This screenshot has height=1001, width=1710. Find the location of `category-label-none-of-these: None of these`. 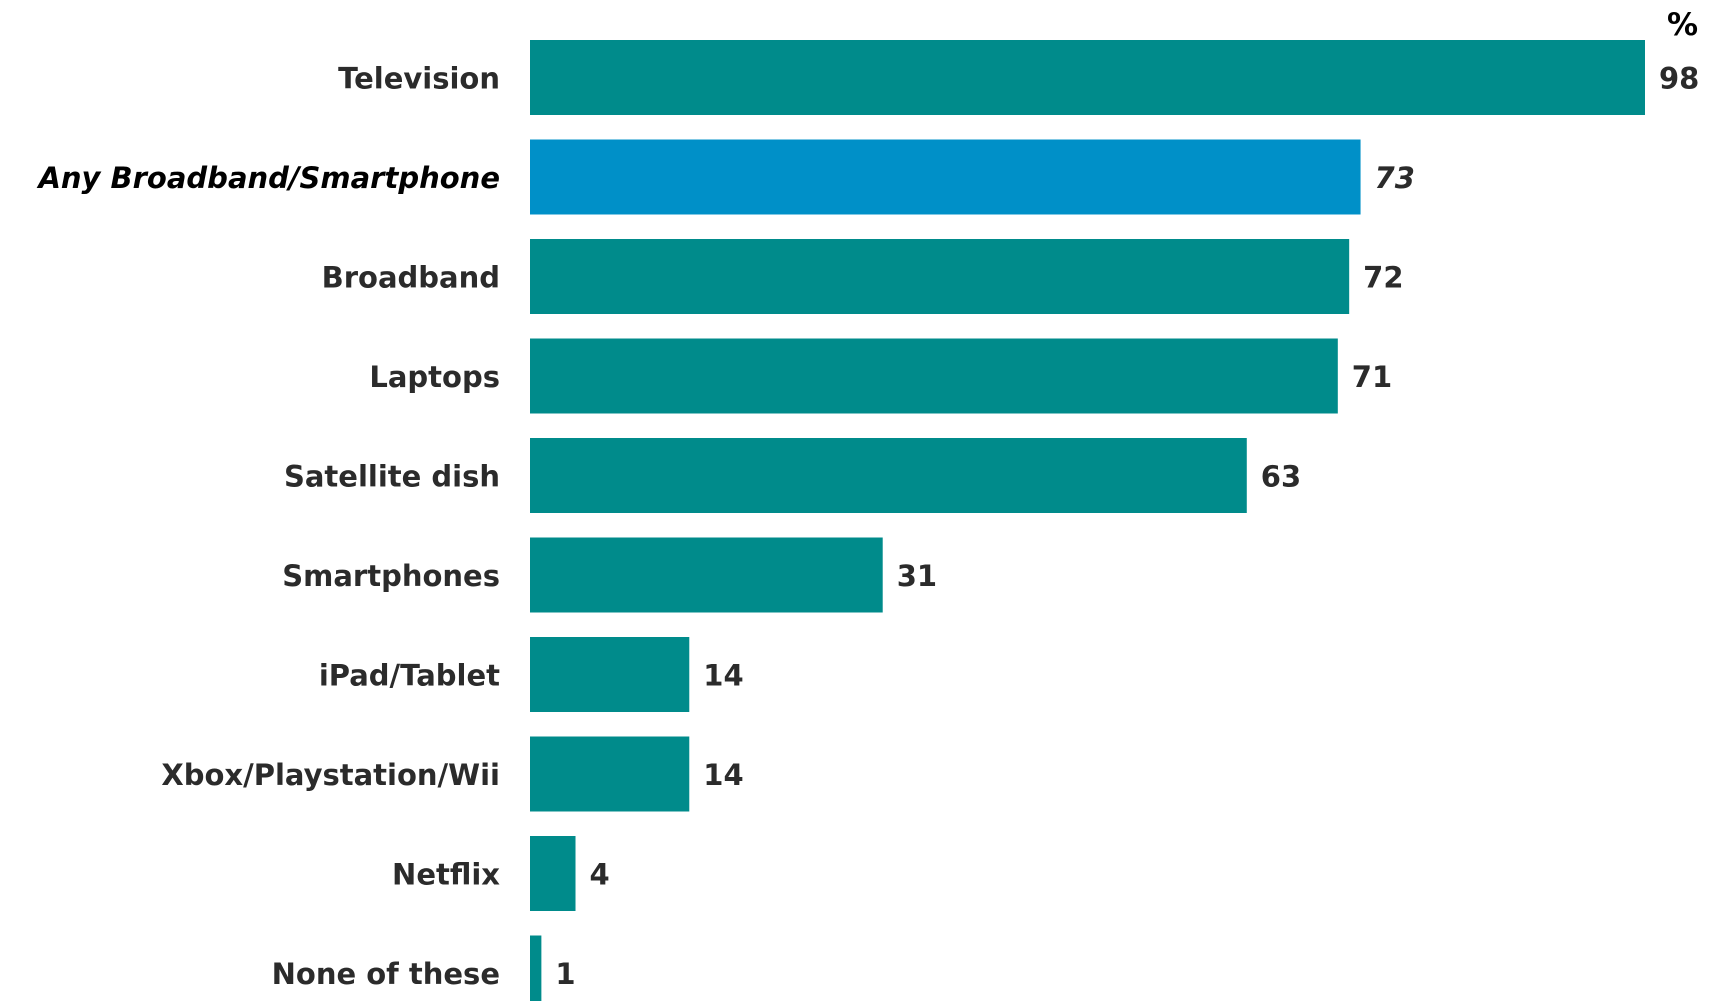

category-label-none-of-these: None of these is located at coordinates (386, 974).